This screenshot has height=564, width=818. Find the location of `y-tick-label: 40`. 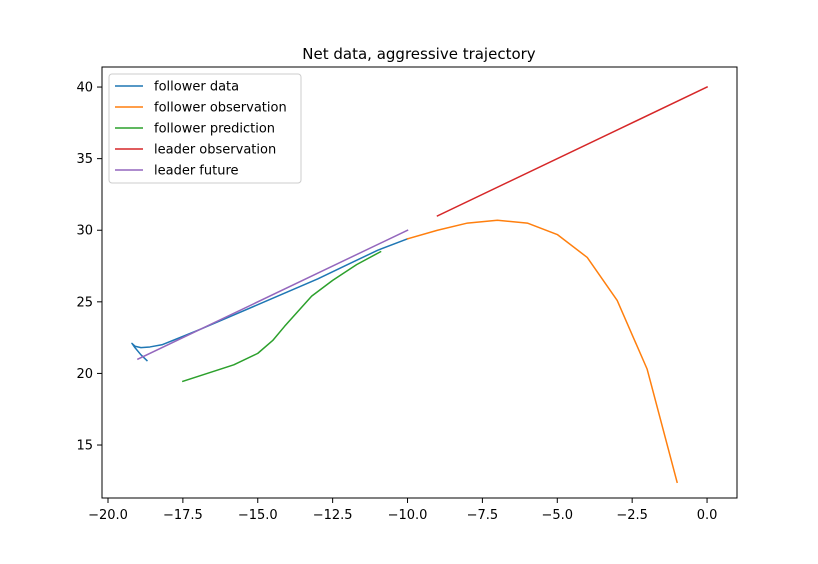

y-tick-label: 40 is located at coordinates (84, 88).